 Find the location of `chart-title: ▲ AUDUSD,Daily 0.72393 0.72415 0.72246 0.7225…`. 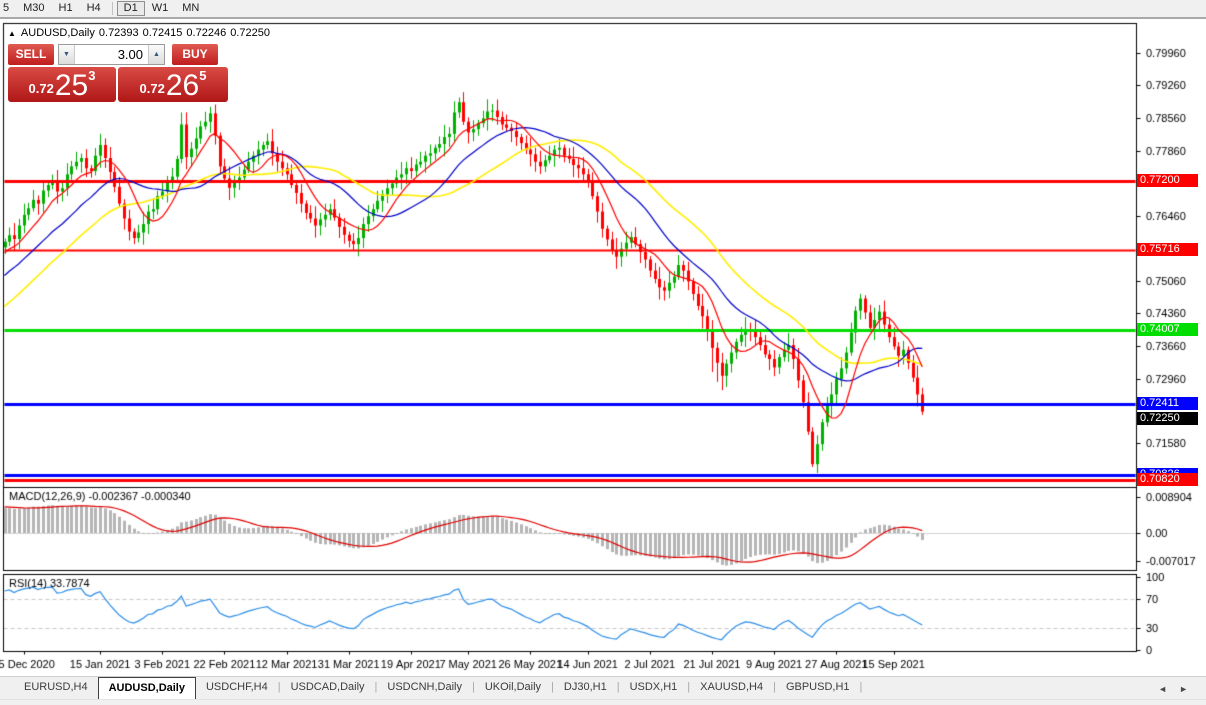

chart-title: ▲ AUDUSD,Daily 0.72393 0.72415 0.72246 0.7225… is located at coordinates (139, 33).